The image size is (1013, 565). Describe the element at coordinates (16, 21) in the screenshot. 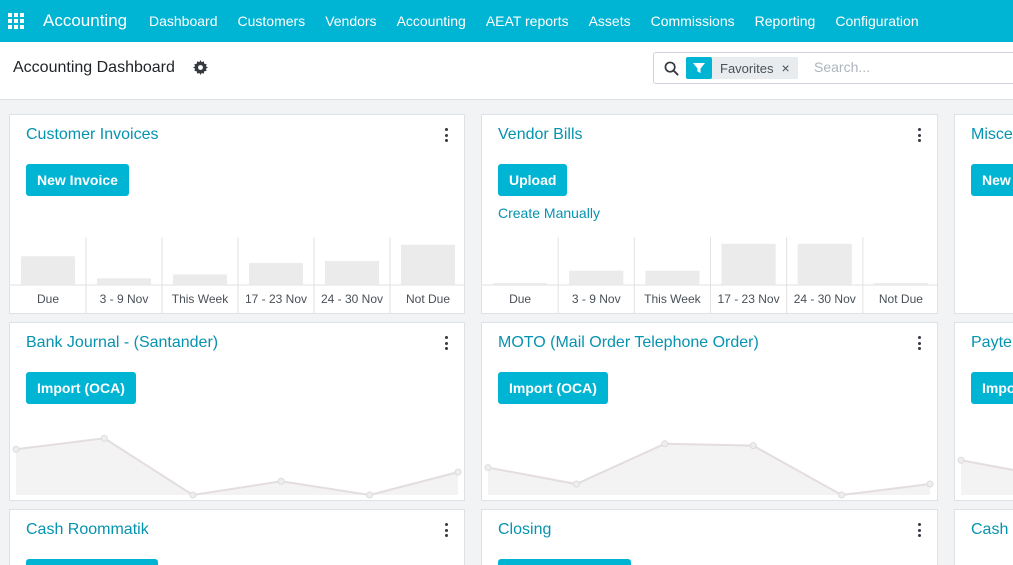

I see `app-grid-icon` at that location.